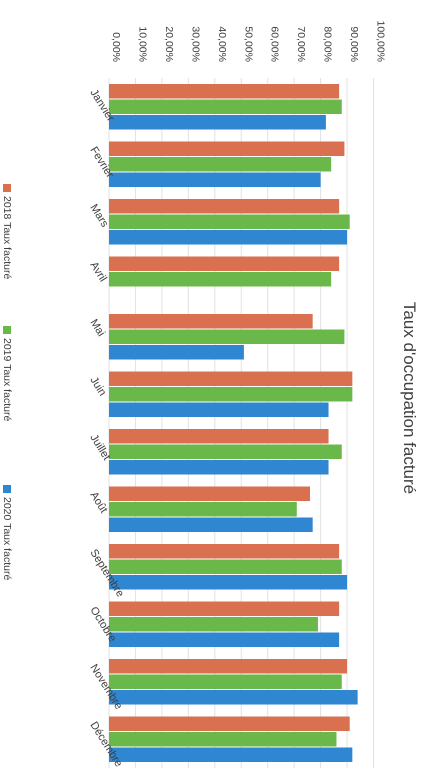 This screenshot has height=772, width=443. Describe the element at coordinates (142, 44) in the screenshot. I see `tick-label: 10,00%` at that location.